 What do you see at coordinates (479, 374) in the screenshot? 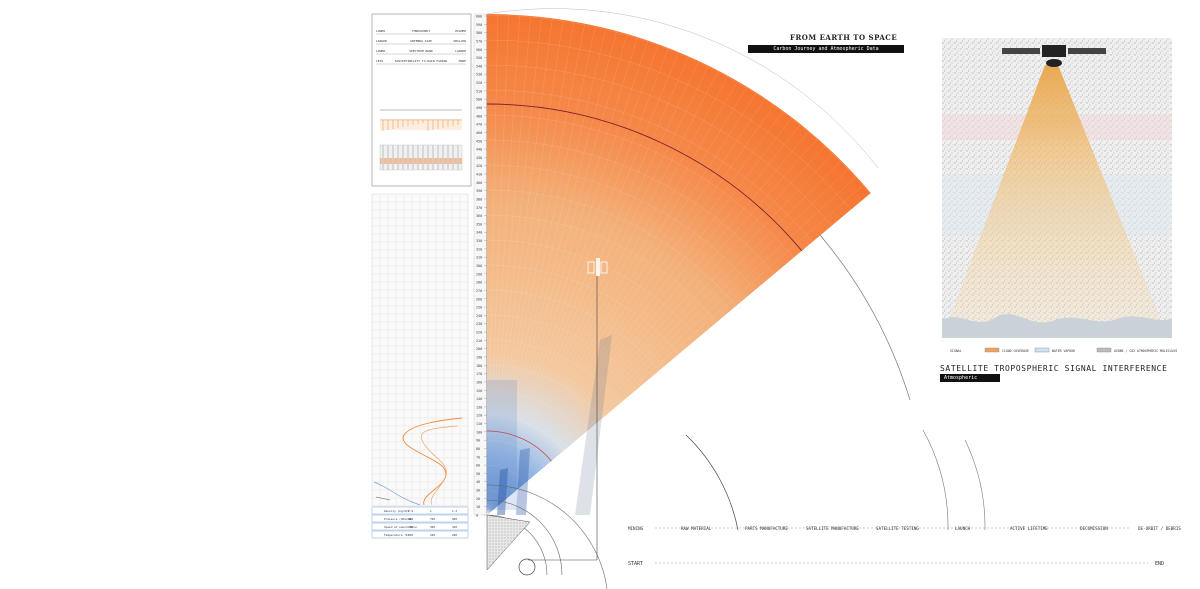
I see `altitude-tick-label: 170` at bounding box center [479, 374].